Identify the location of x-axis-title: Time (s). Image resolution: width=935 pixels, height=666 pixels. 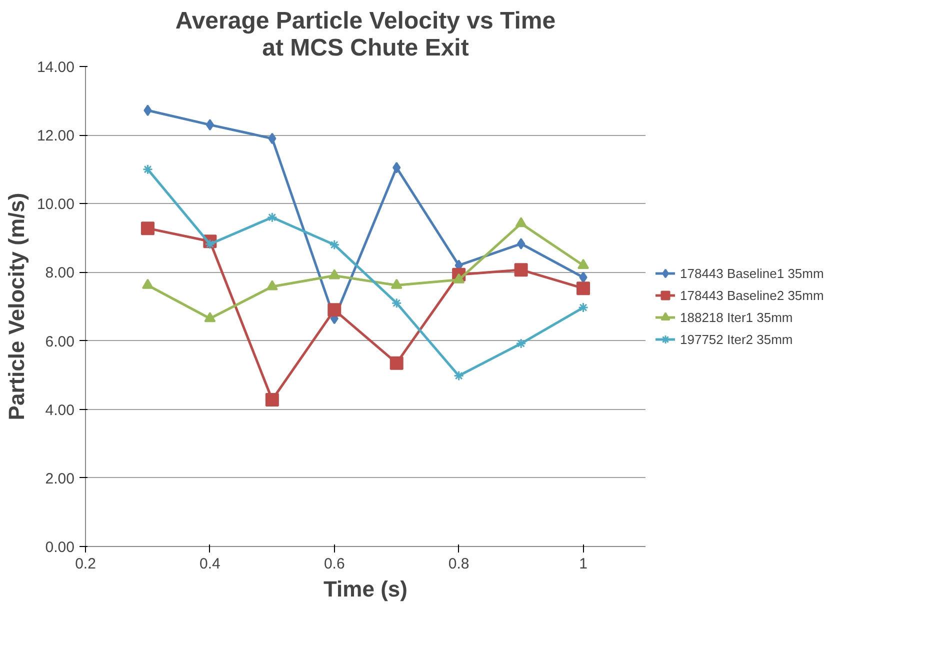
(366, 589).